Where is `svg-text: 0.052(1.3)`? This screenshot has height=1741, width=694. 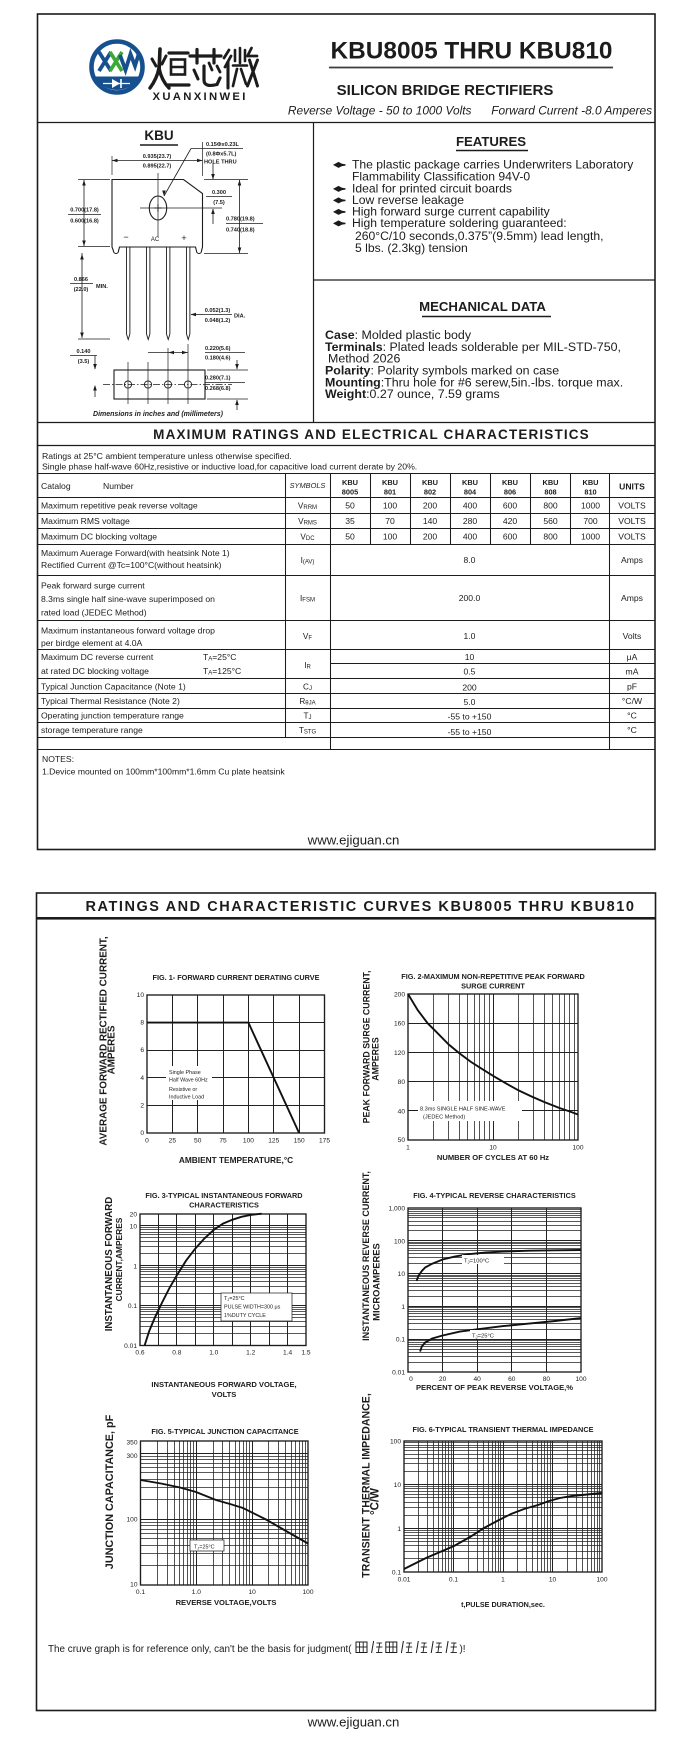
svg-text: 0.052(1.3) is located at coordinates (218, 311).